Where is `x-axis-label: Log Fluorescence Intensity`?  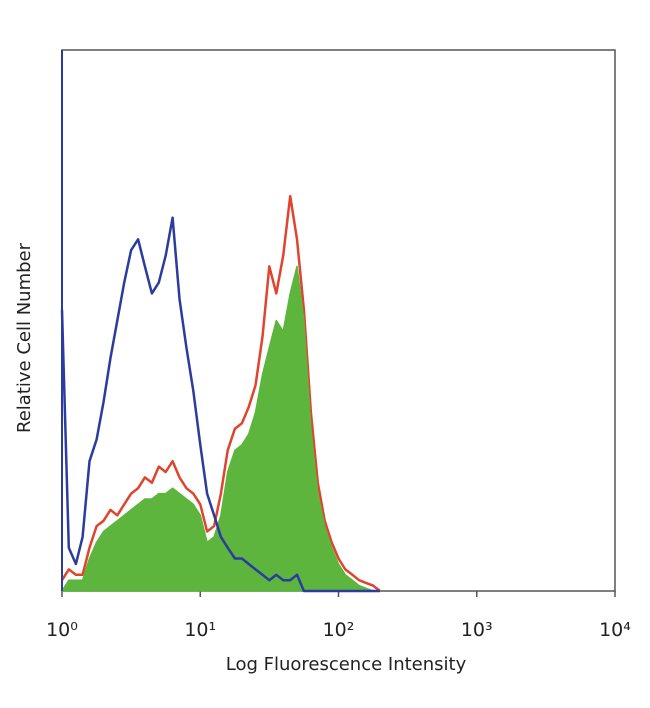
x-axis-label: Log Fluorescence Intensity is located at coordinates (346, 664).